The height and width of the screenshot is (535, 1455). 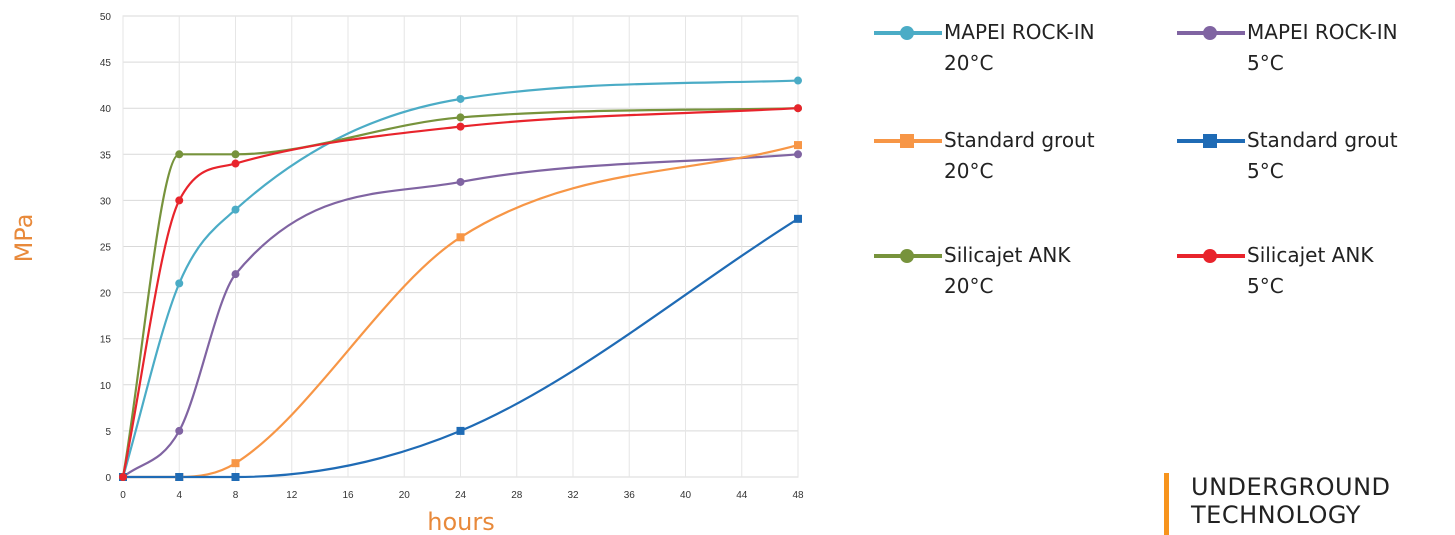 I want to click on legend-item: MAPEI ROCK-IN 20°C, so click(x=983, y=49).